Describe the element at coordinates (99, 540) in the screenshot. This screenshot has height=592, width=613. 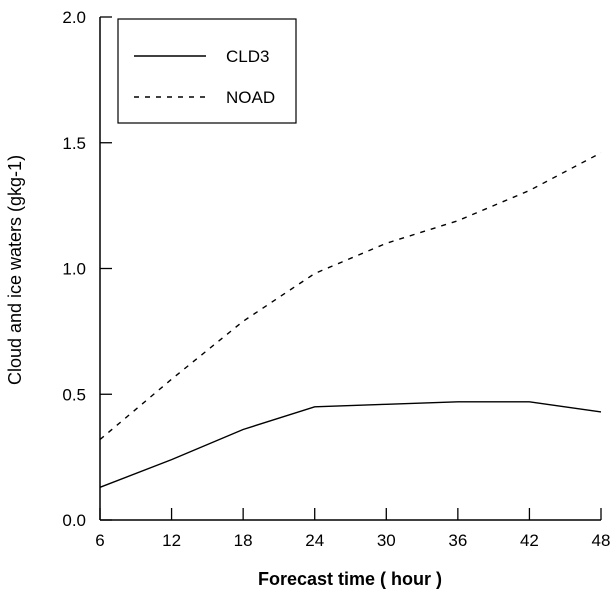
I see `x-tick-label: 6` at that location.